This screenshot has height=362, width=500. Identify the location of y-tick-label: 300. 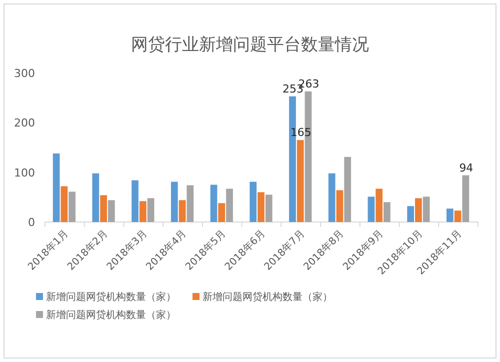
(24, 73).